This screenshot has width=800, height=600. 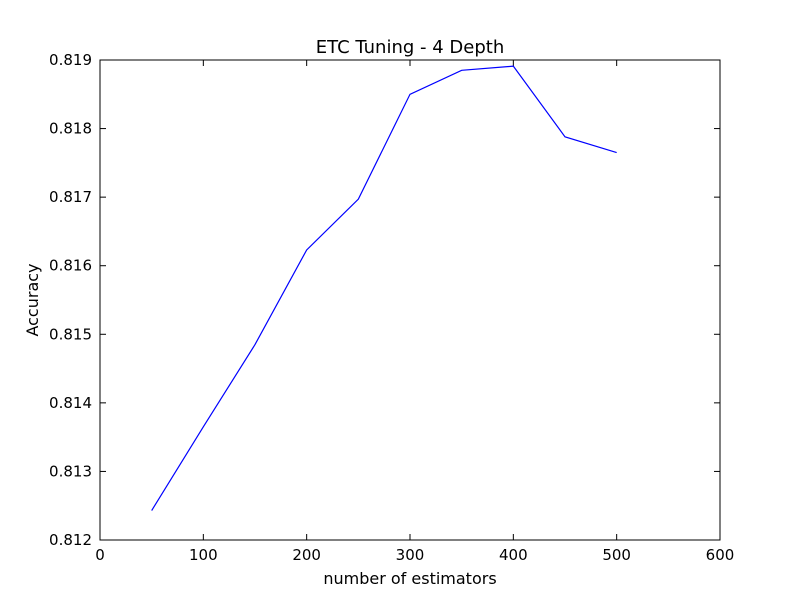 What do you see at coordinates (410, 555) in the screenshot?
I see `x-tick-label: 300` at bounding box center [410, 555].